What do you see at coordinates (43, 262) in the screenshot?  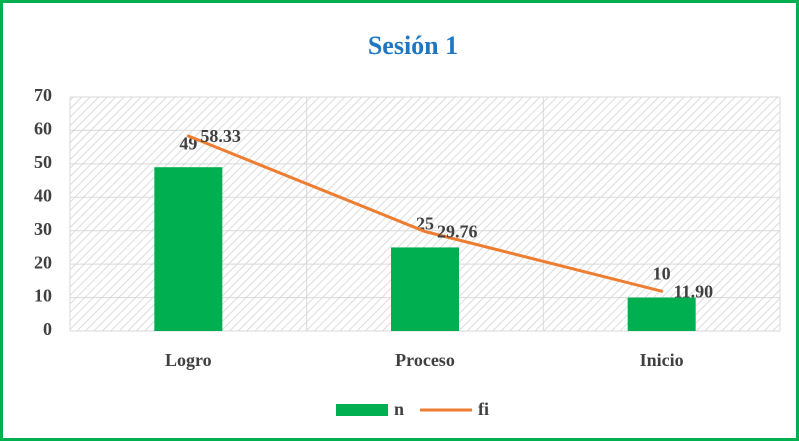 I see `y-tick-label: 20` at bounding box center [43, 262].